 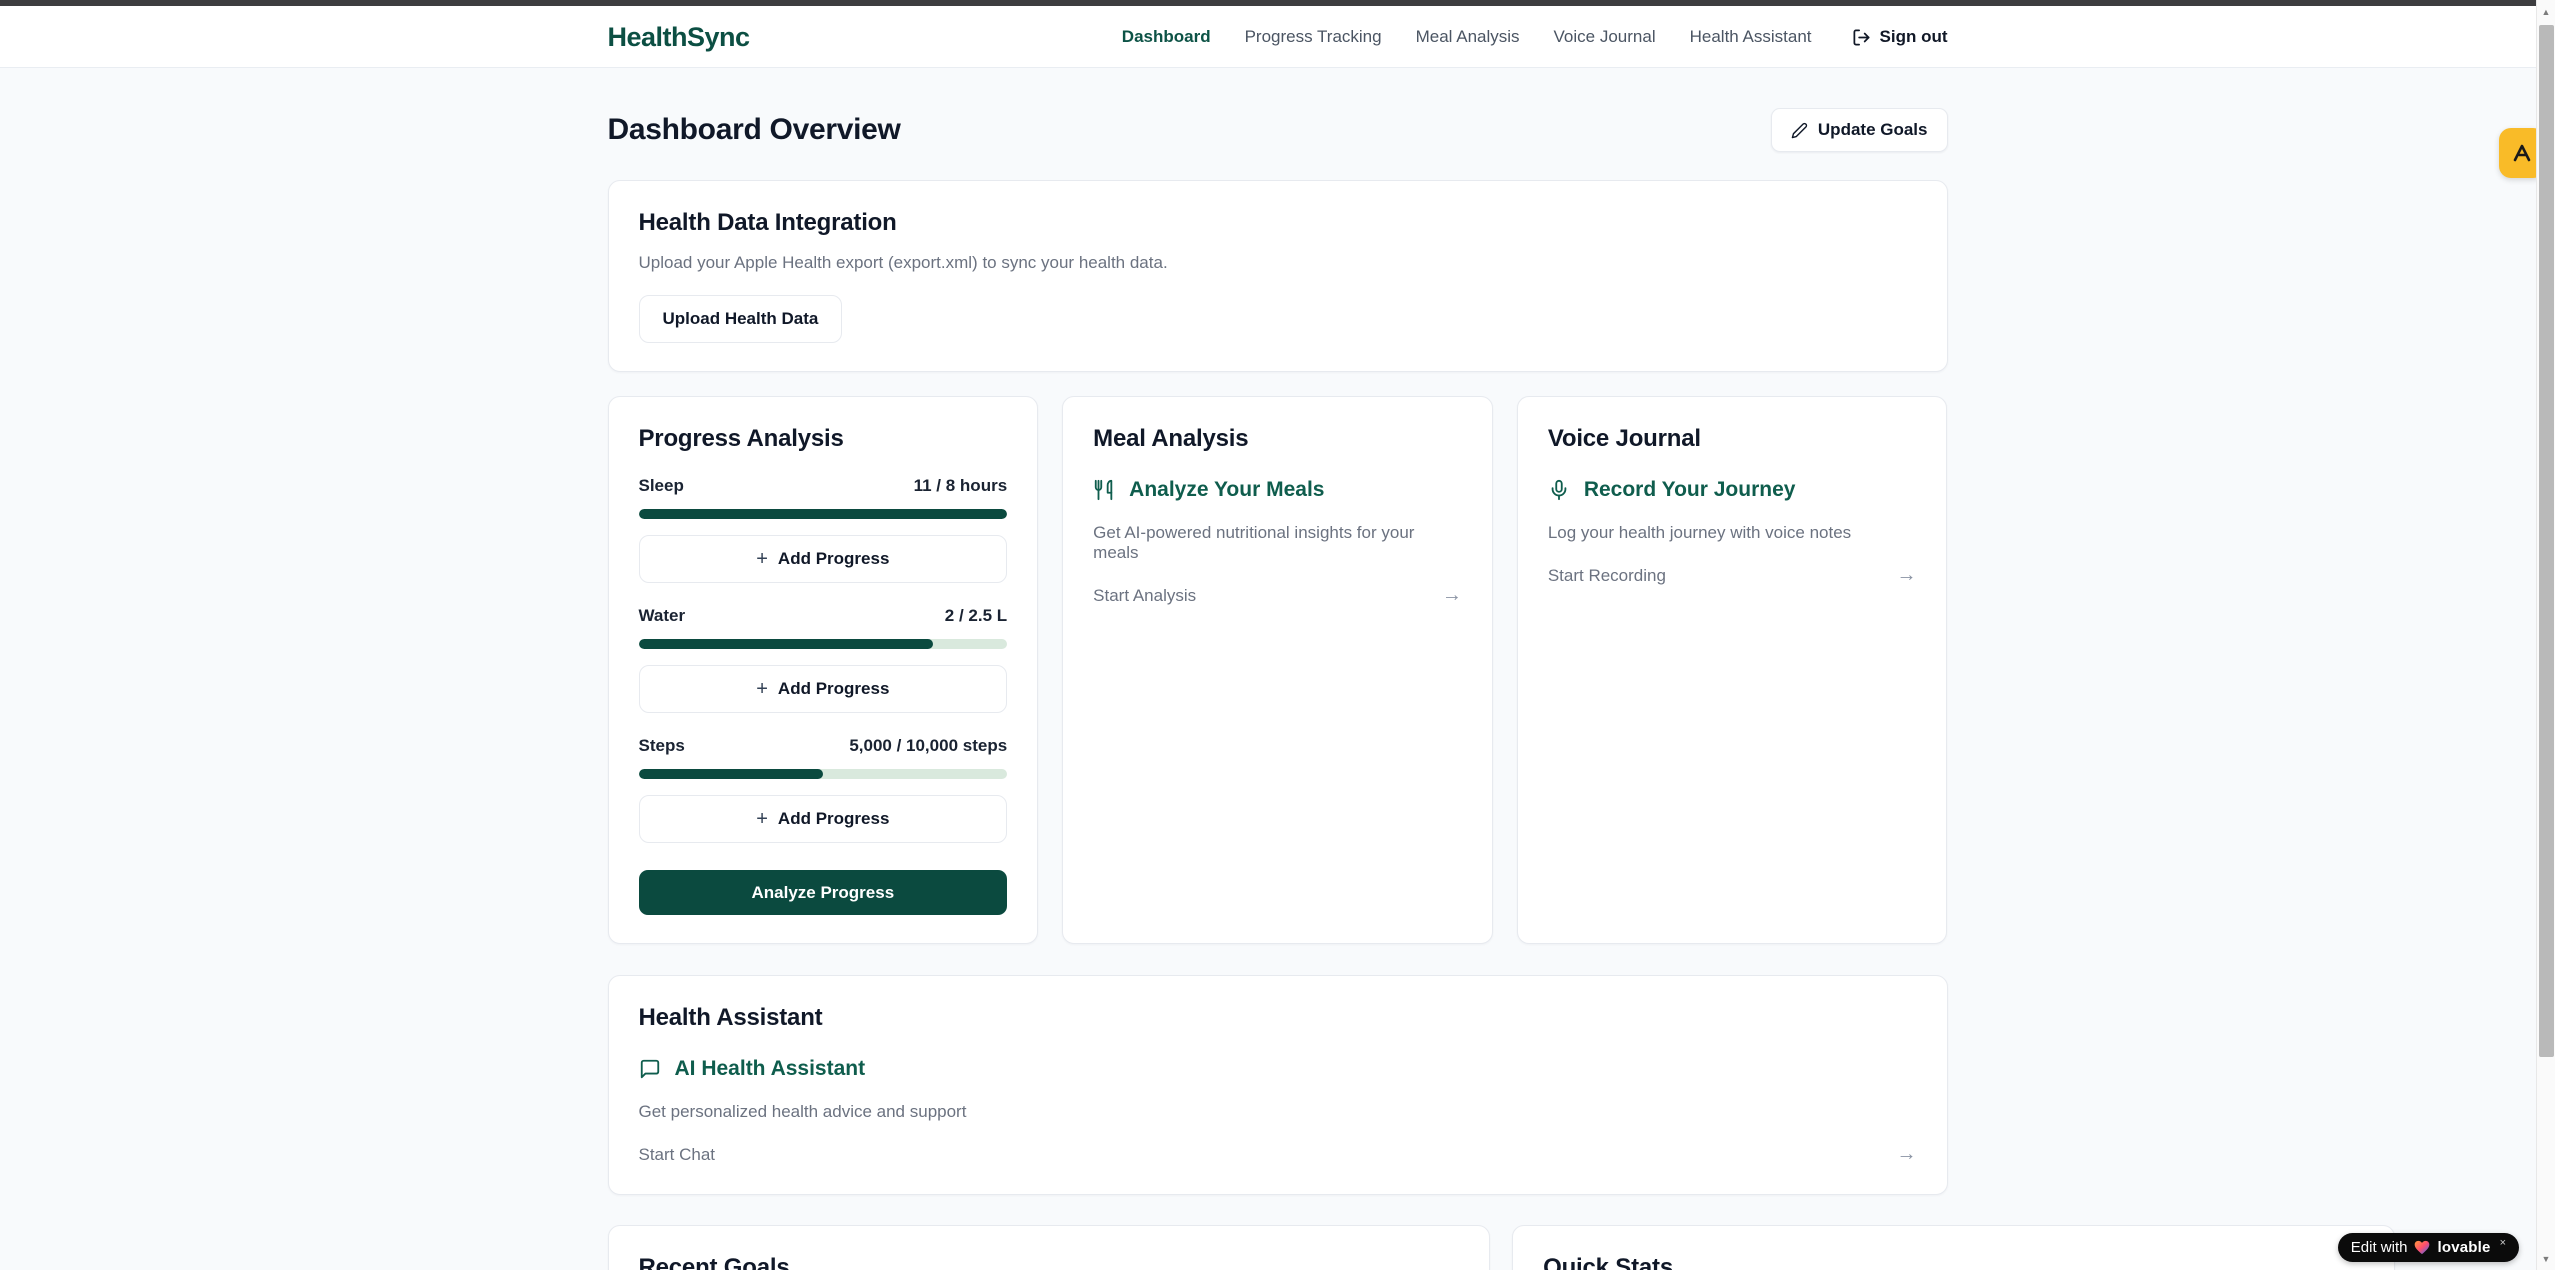 What do you see at coordinates (714, 1262) in the screenshot?
I see `recent-goals-title: Recent Goals` at bounding box center [714, 1262].